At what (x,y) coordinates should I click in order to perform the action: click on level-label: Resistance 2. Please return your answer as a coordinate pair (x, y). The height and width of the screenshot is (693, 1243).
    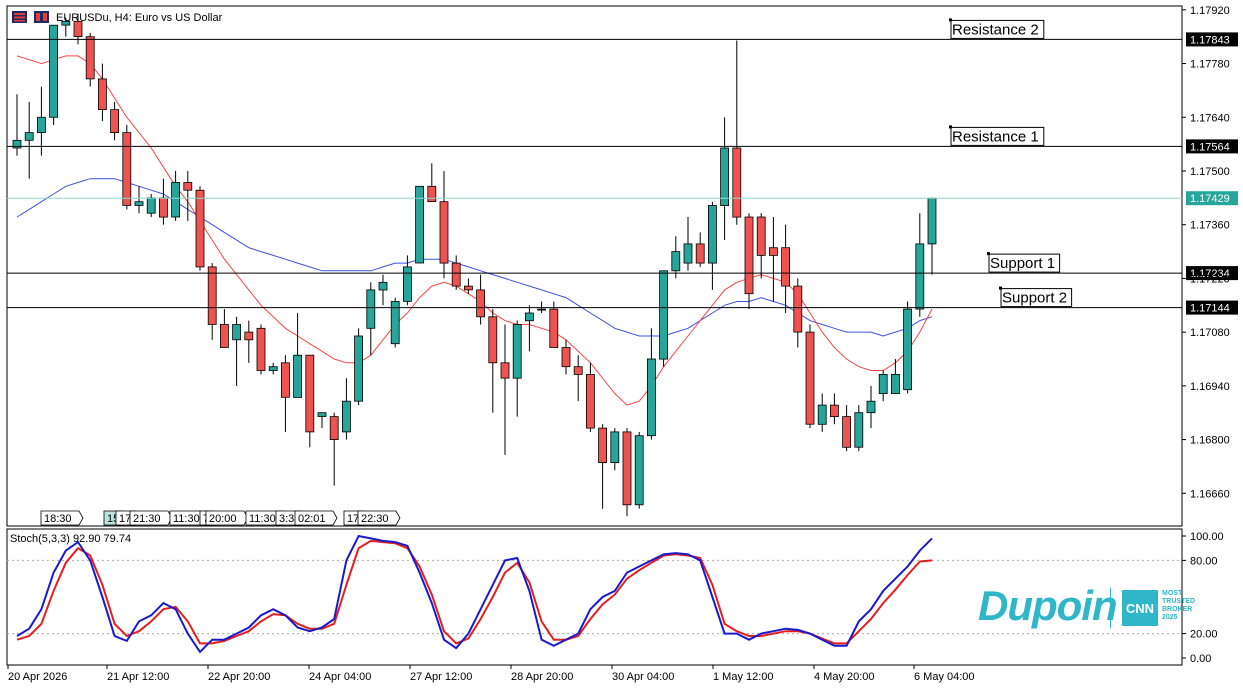
    Looking at the image, I should click on (995, 29).